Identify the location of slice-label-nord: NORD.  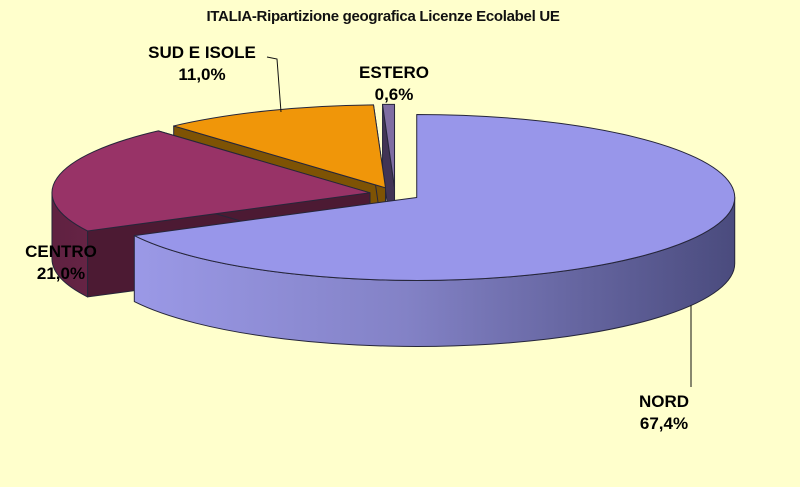
(664, 401).